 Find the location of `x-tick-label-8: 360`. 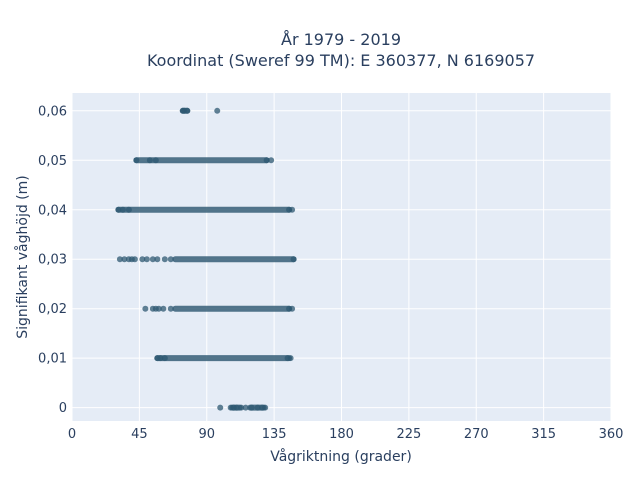

x-tick-label-8: 360 is located at coordinates (611, 434).